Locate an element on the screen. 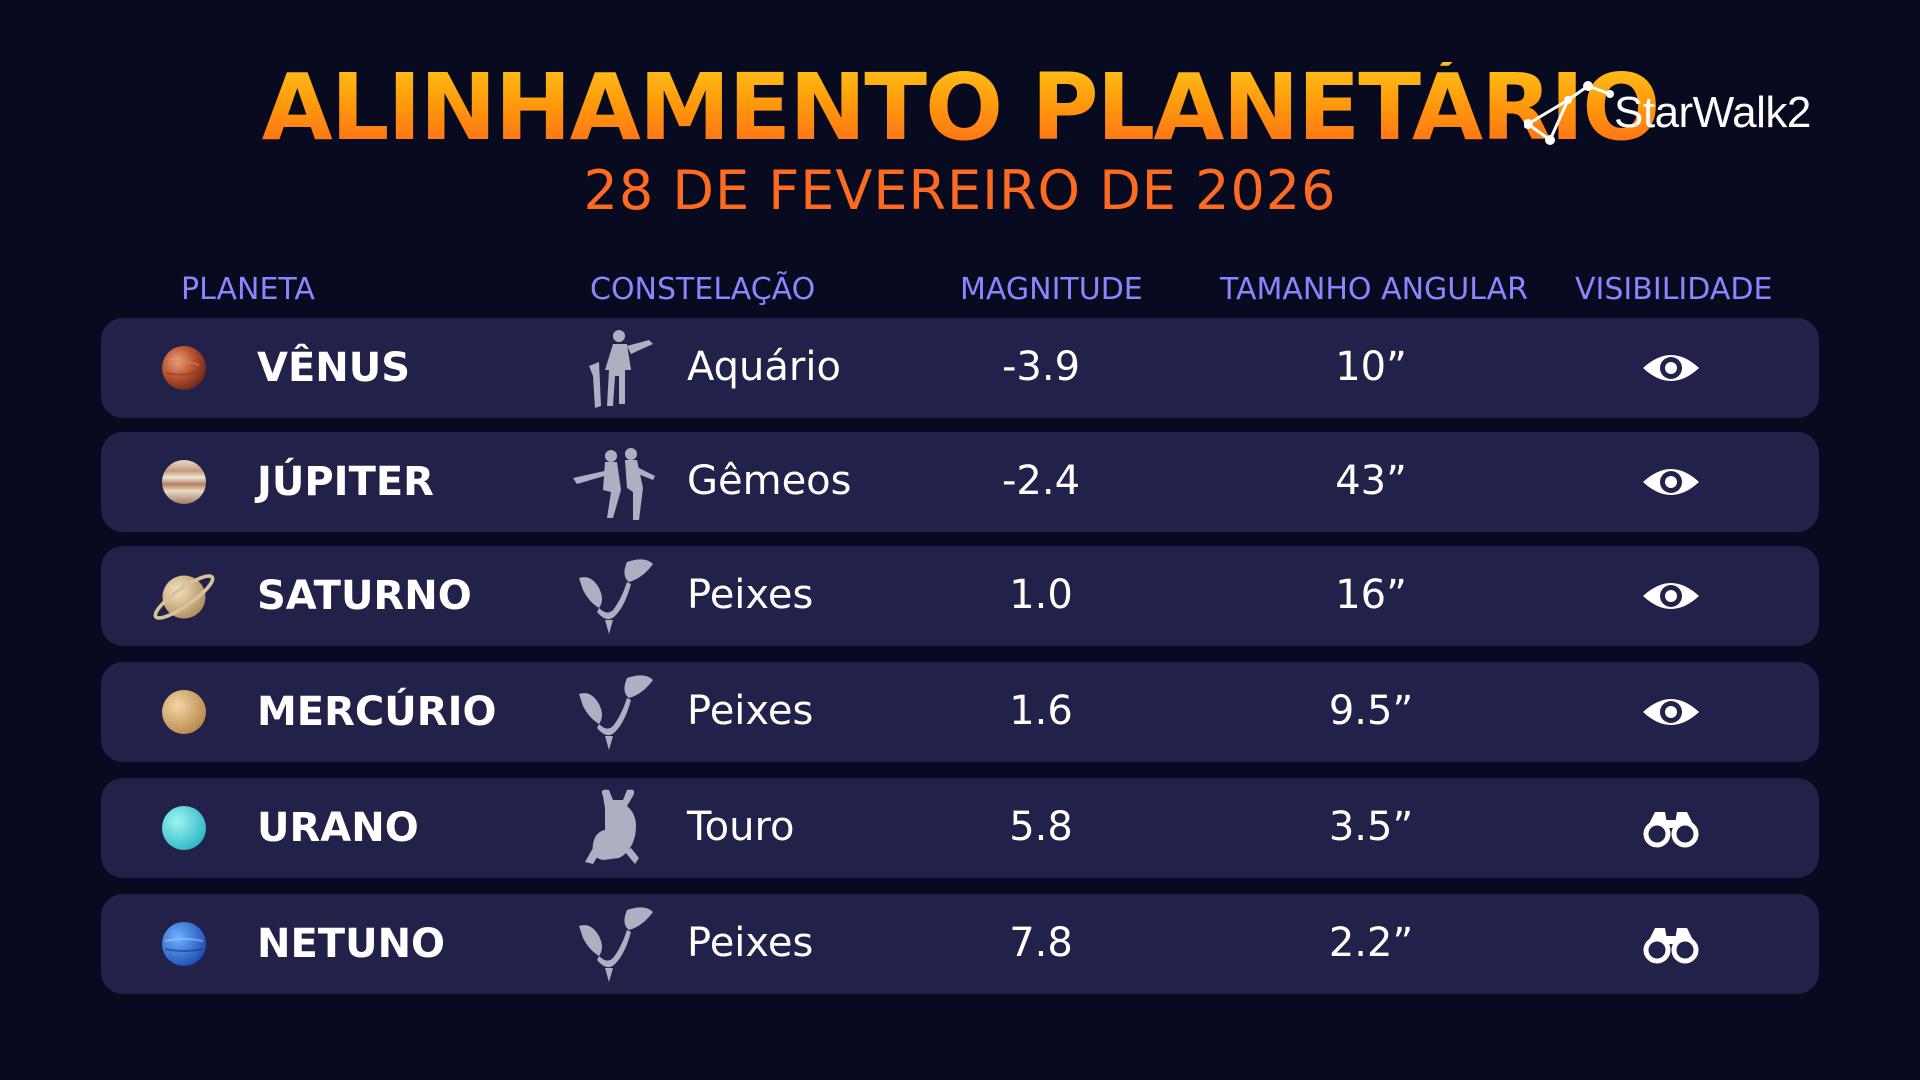 Image resolution: width=1920 pixels, height=1080 pixels. planet-name: JÚPITER is located at coordinates (345, 482).